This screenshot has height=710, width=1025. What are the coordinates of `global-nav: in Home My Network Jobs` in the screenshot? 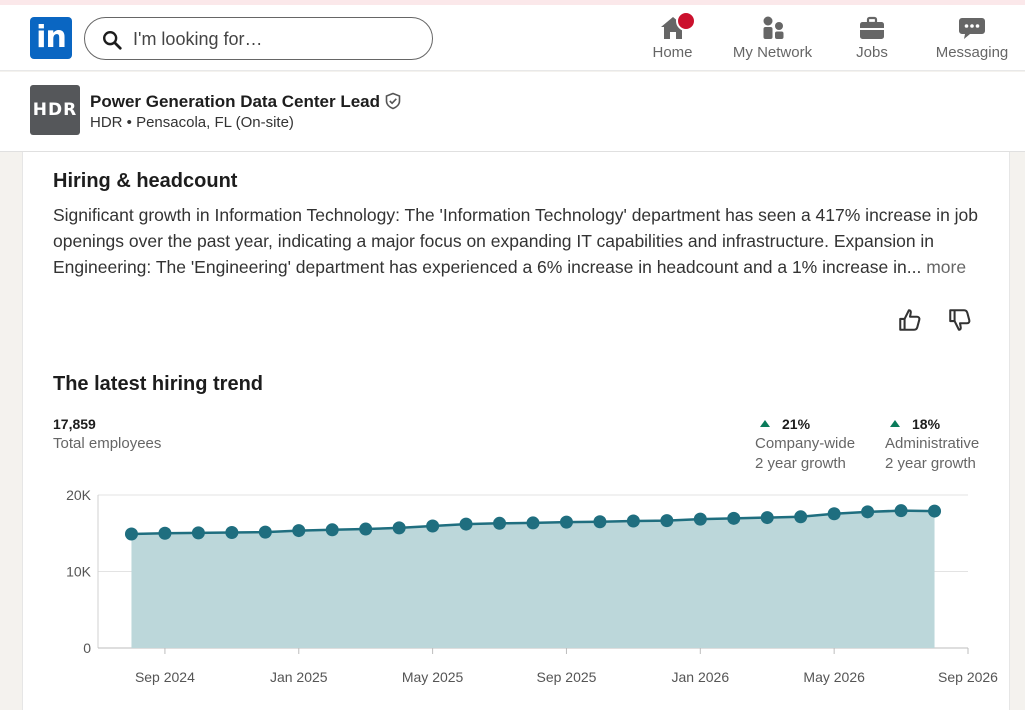 It's located at (512, 38).